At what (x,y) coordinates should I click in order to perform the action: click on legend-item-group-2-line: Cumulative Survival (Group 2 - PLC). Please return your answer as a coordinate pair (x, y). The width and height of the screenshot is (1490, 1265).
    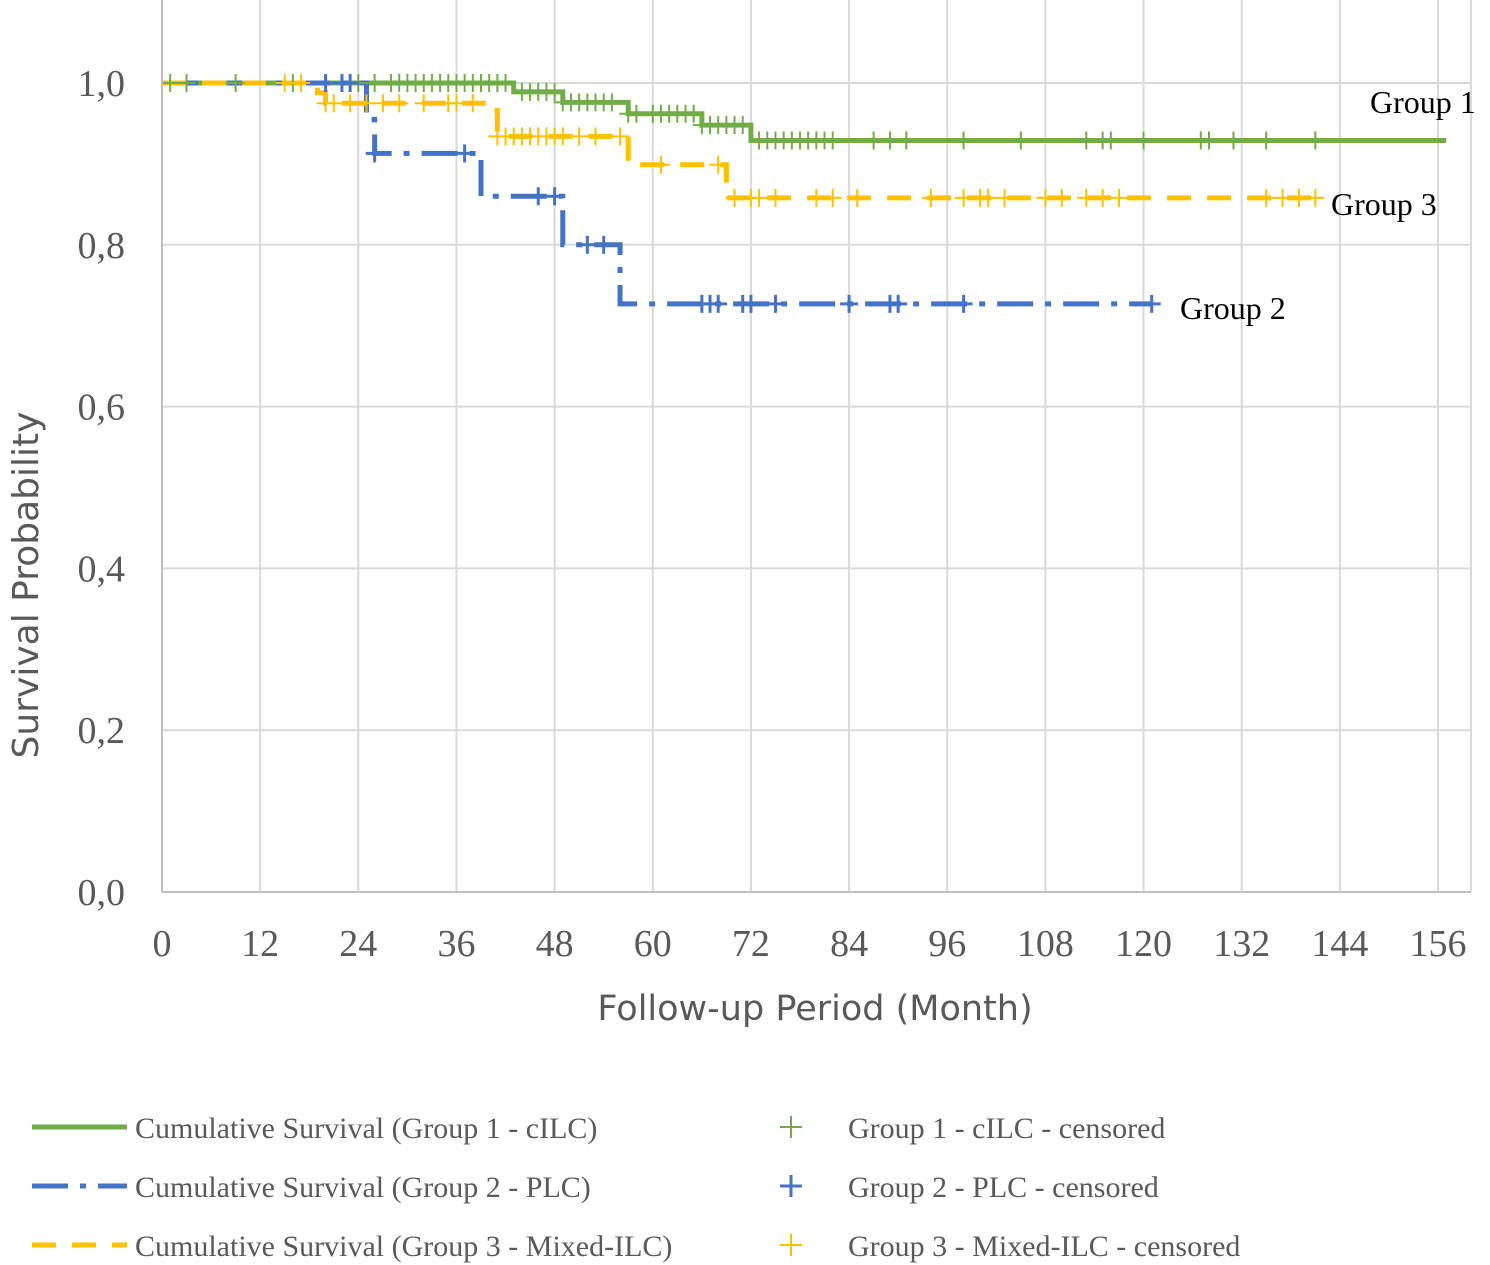
    Looking at the image, I should click on (311, 1187).